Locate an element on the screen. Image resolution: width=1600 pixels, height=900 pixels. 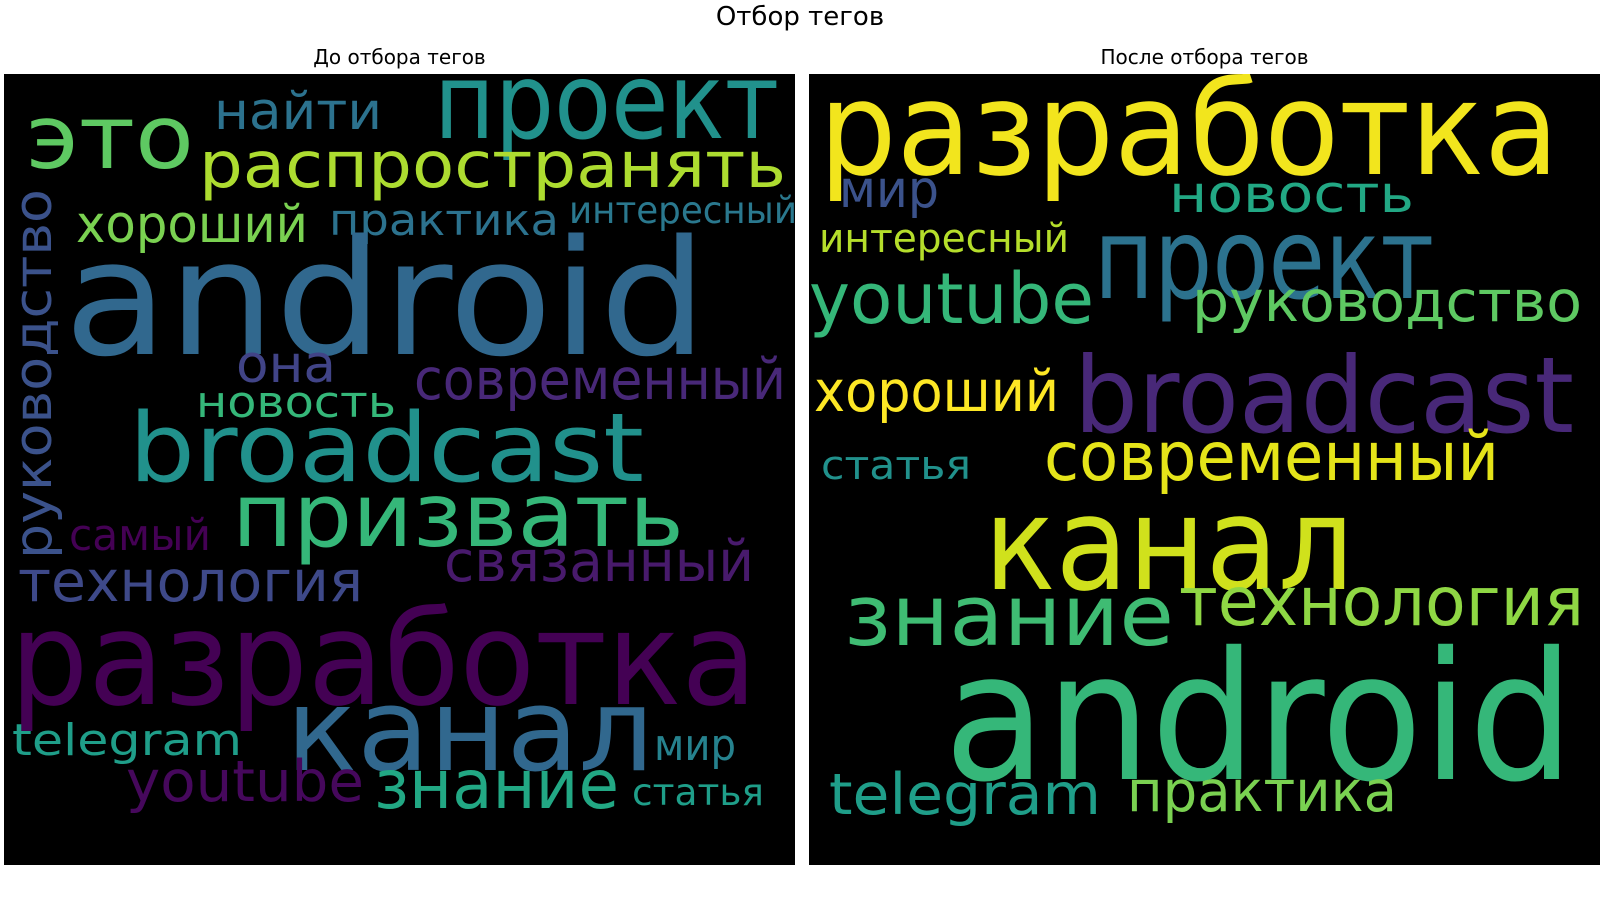
left-word-призвать: призвать is located at coordinates (458, 515).